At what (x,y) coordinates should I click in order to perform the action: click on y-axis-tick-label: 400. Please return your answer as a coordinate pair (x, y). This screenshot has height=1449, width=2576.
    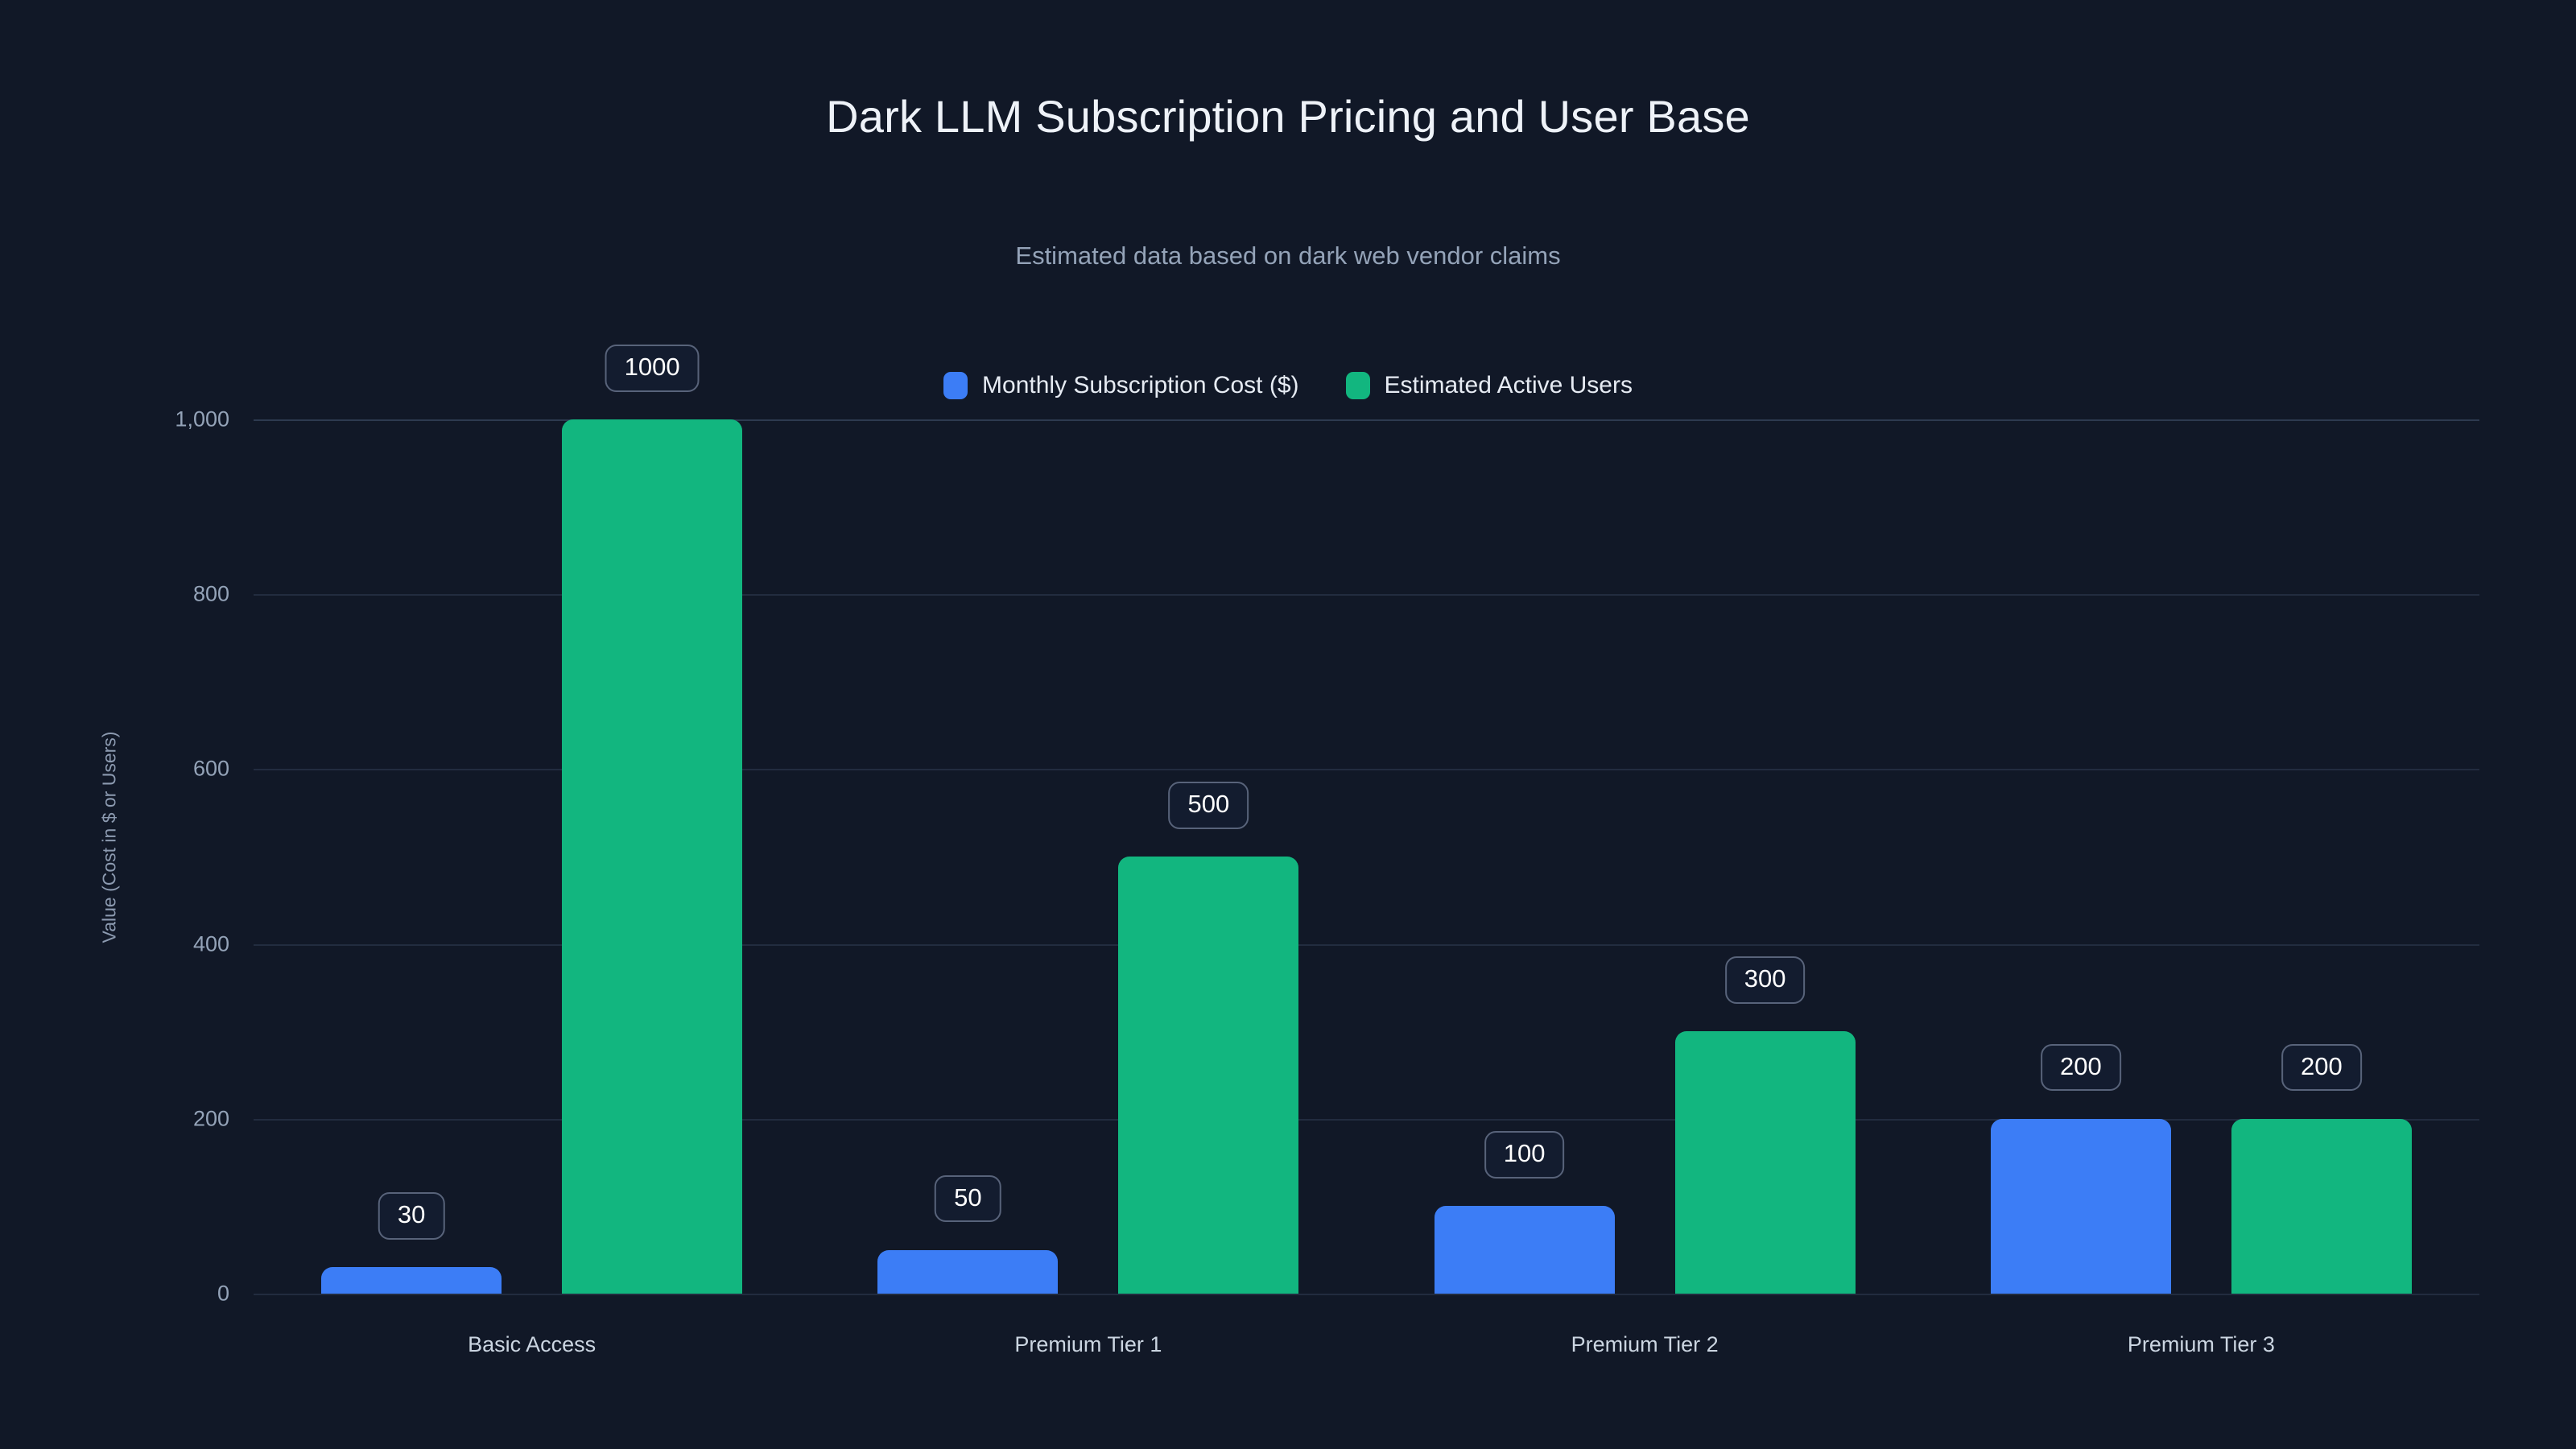
    Looking at the image, I should click on (211, 943).